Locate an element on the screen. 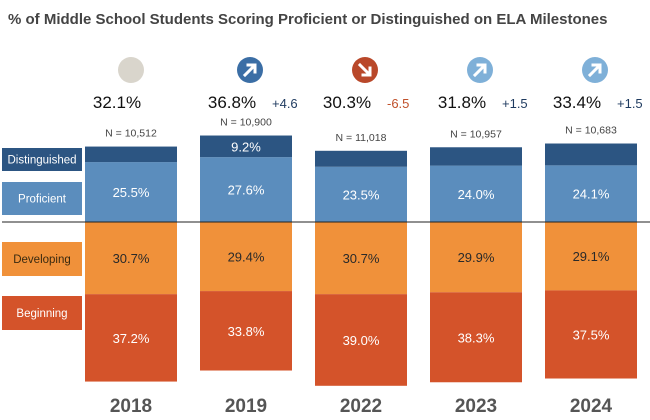 This screenshot has width=650, height=420. bar-label-proficient: 27.6% is located at coordinates (246, 190).